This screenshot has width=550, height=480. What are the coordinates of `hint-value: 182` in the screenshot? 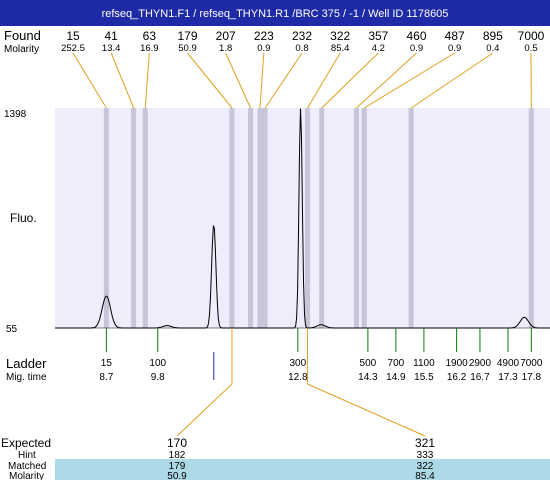 It's located at (177, 455).